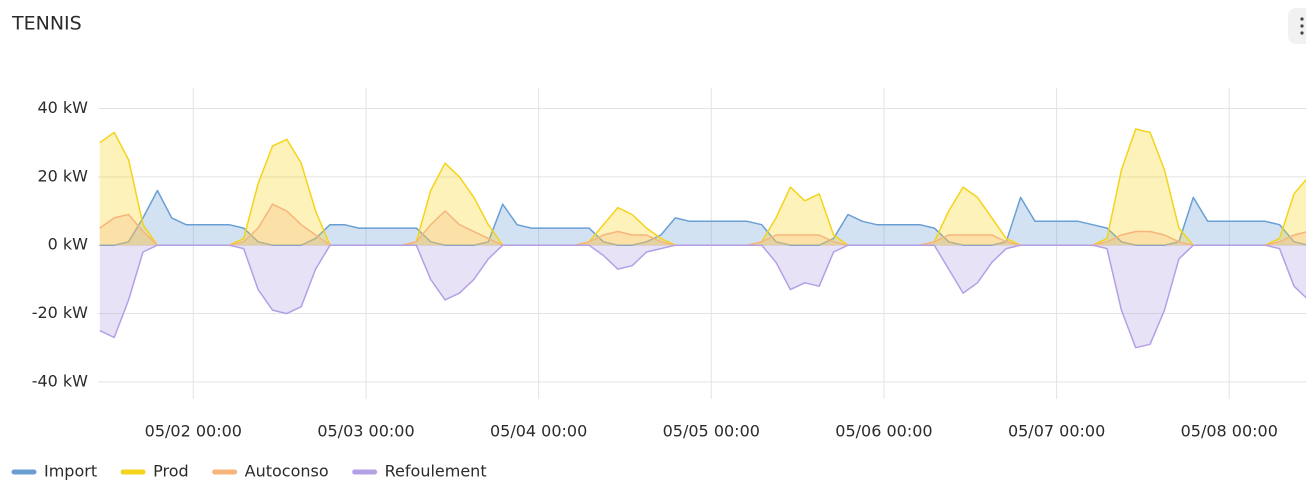  I want to click on legend-label: Refoulement, so click(436, 471).